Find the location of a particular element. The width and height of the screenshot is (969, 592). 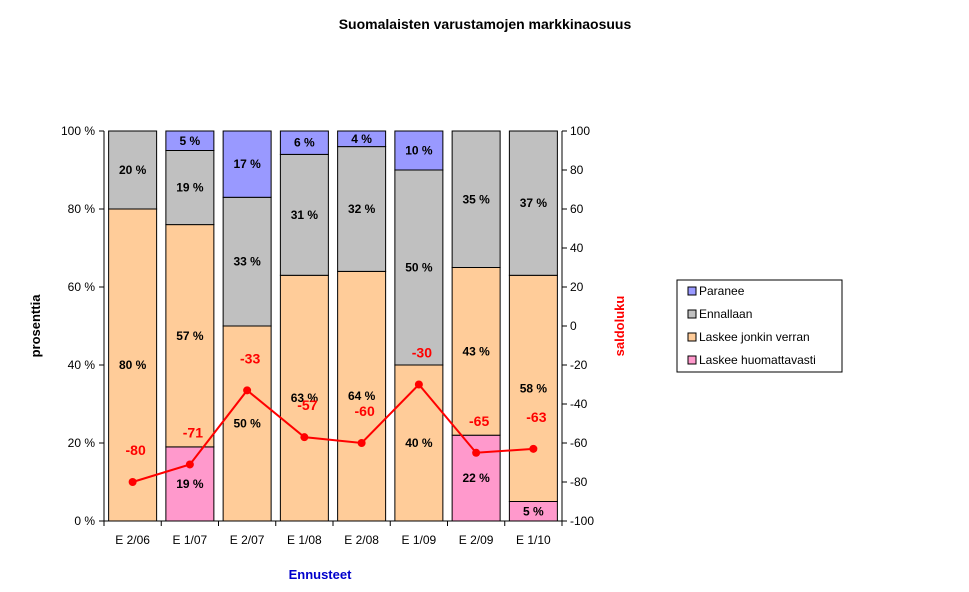

y-tick-label: 60 % is located at coordinates (82, 287).